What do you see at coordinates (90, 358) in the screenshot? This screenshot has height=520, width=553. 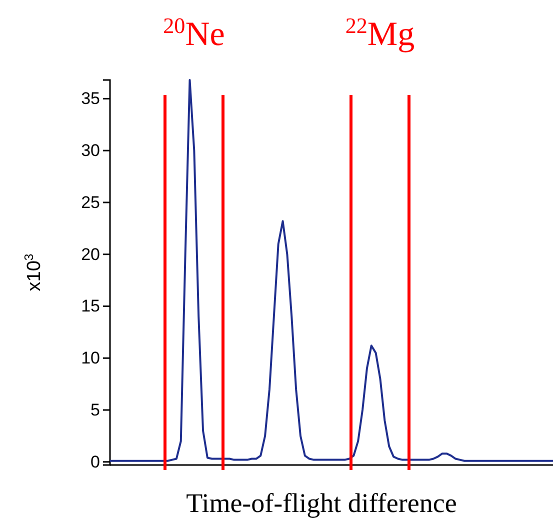 I see `y-tick-label: 10` at bounding box center [90, 358].